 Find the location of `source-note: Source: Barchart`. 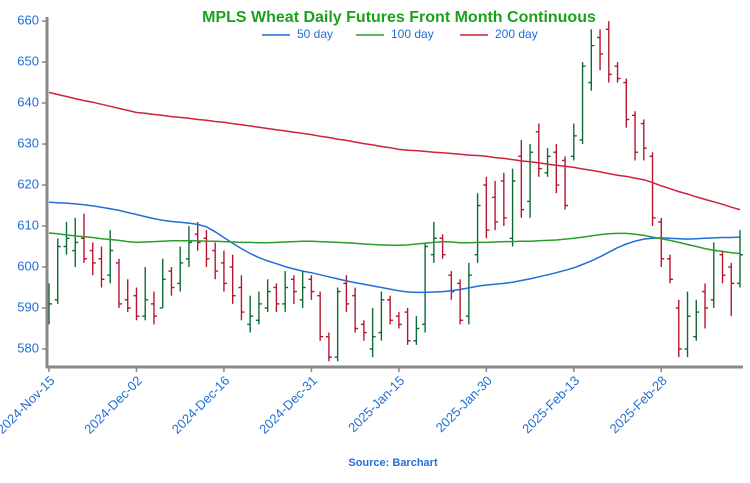

source-note: Source: Barchart is located at coordinates (393, 463).